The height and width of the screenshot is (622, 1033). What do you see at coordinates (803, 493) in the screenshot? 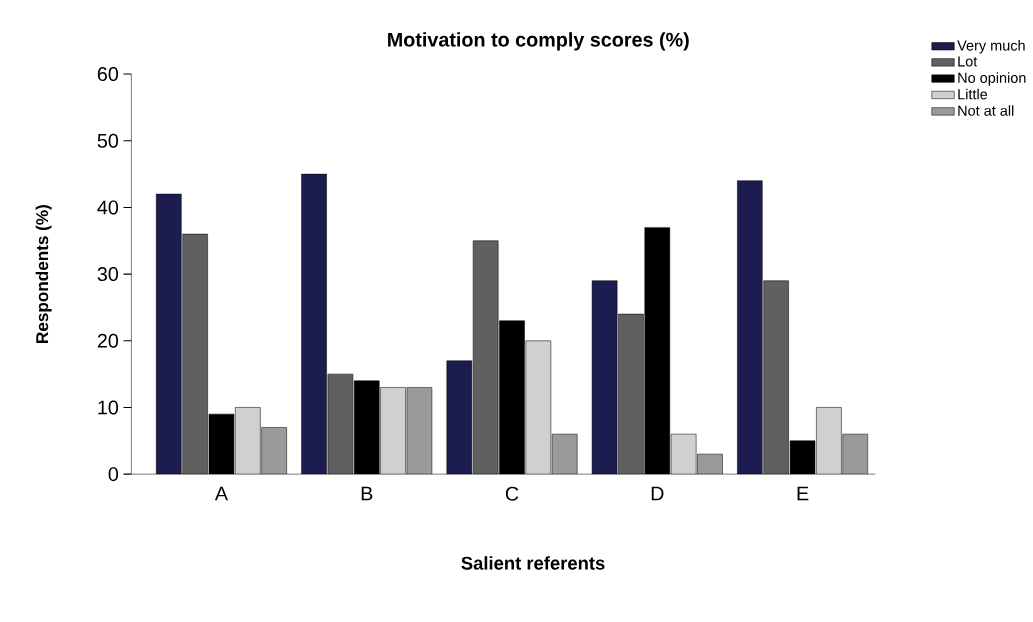
I see `x-tick-label: E` at bounding box center [803, 493].